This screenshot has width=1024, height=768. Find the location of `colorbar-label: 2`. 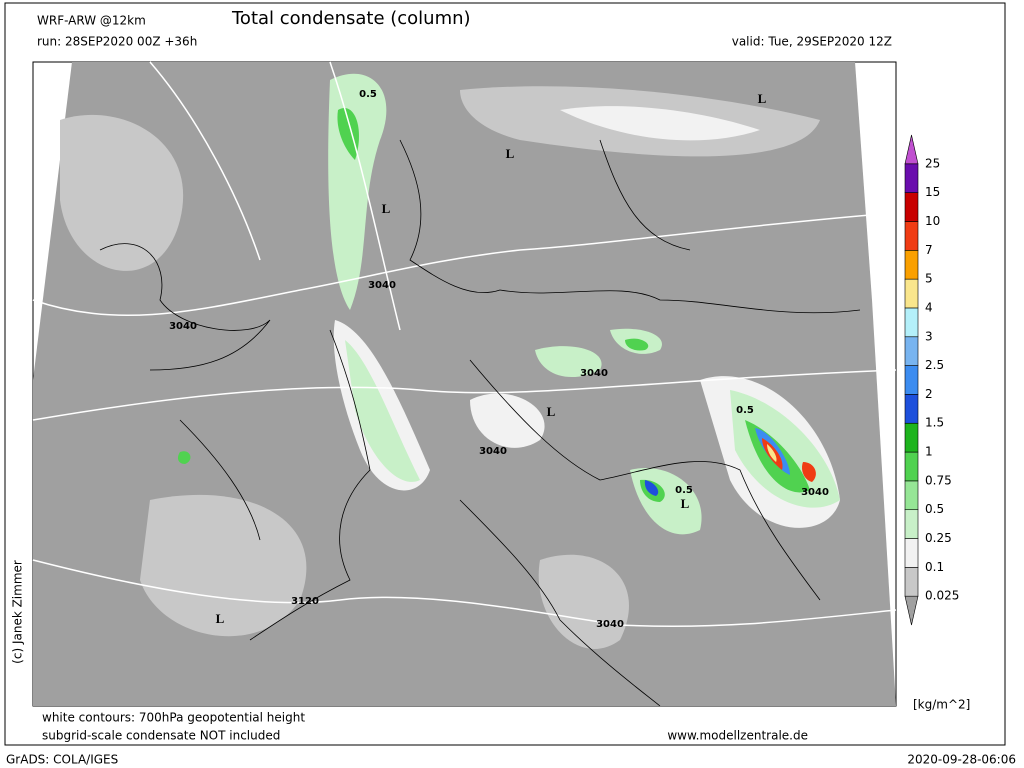

colorbar-label: 2 is located at coordinates (929, 394).